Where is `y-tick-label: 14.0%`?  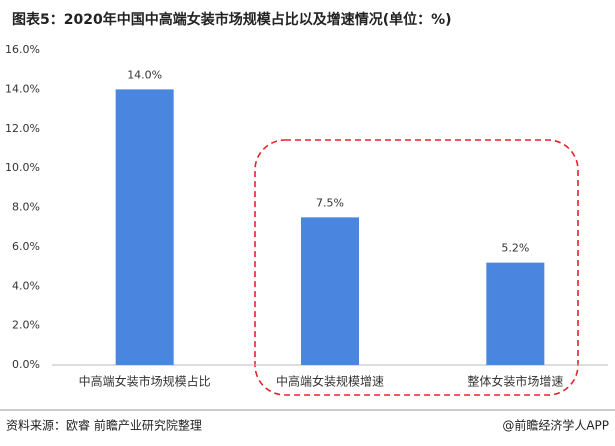
y-tick-label: 14.0% is located at coordinates (22, 88).